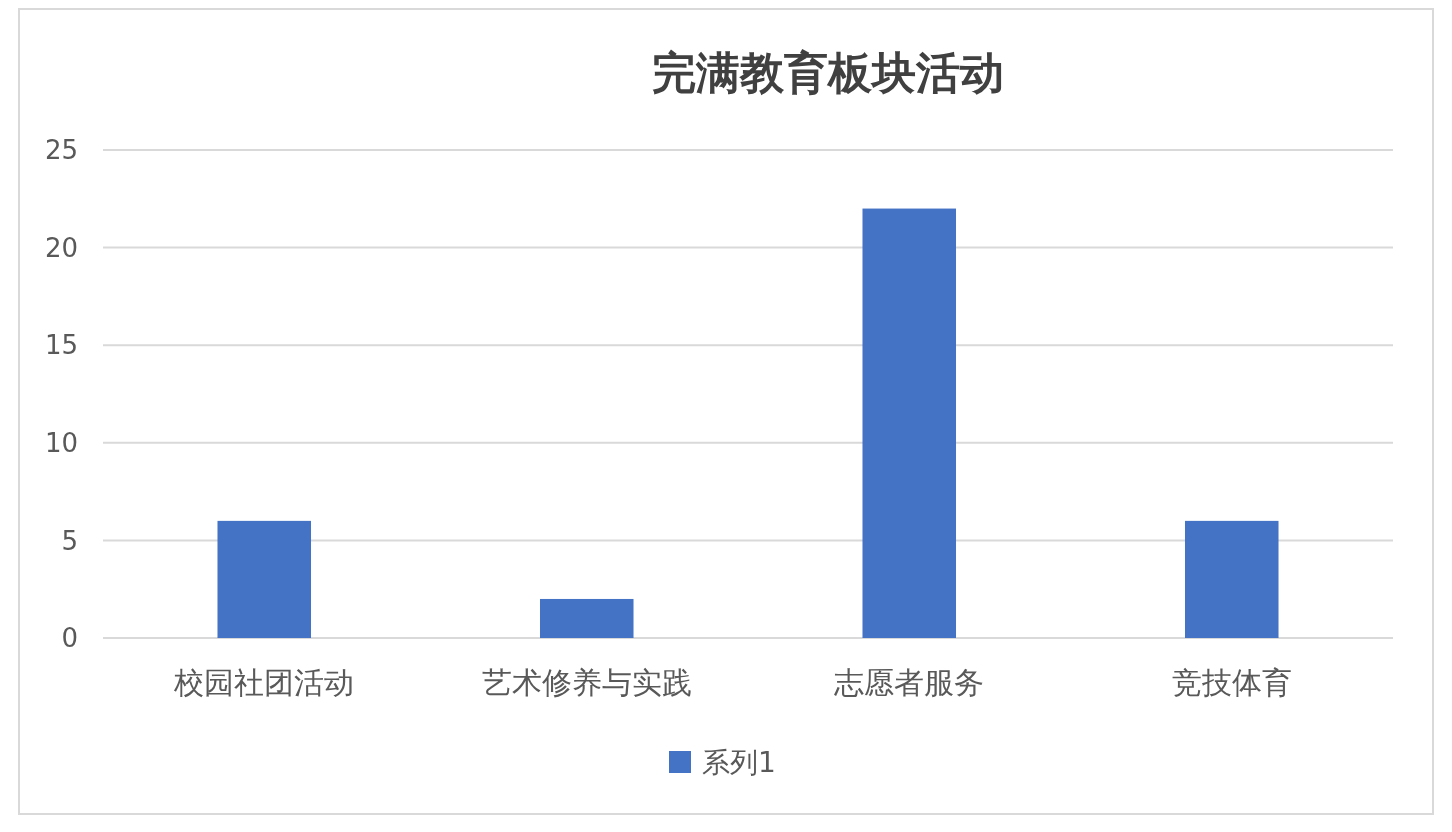  What do you see at coordinates (61, 247) in the screenshot?
I see `y-tick-label: 20` at bounding box center [61, 247].